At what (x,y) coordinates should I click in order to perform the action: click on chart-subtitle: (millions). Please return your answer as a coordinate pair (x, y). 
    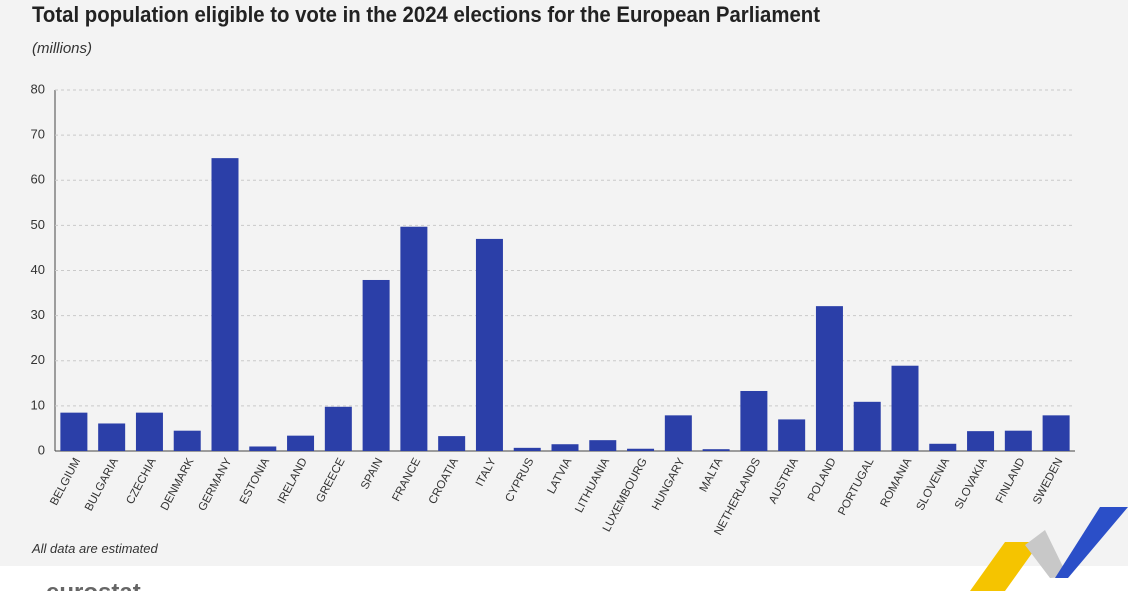
    Looking at the image, I should click on (62, 48).